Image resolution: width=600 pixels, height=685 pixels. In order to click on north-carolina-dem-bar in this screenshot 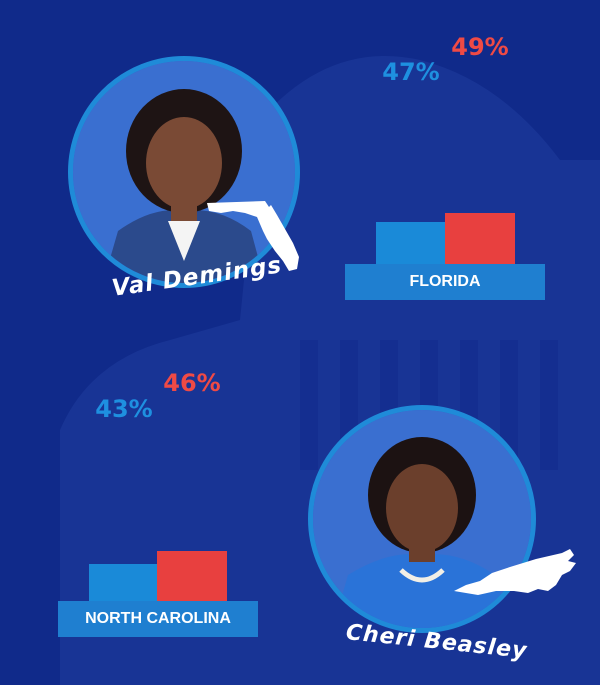, I will do `click(124, 582)`.